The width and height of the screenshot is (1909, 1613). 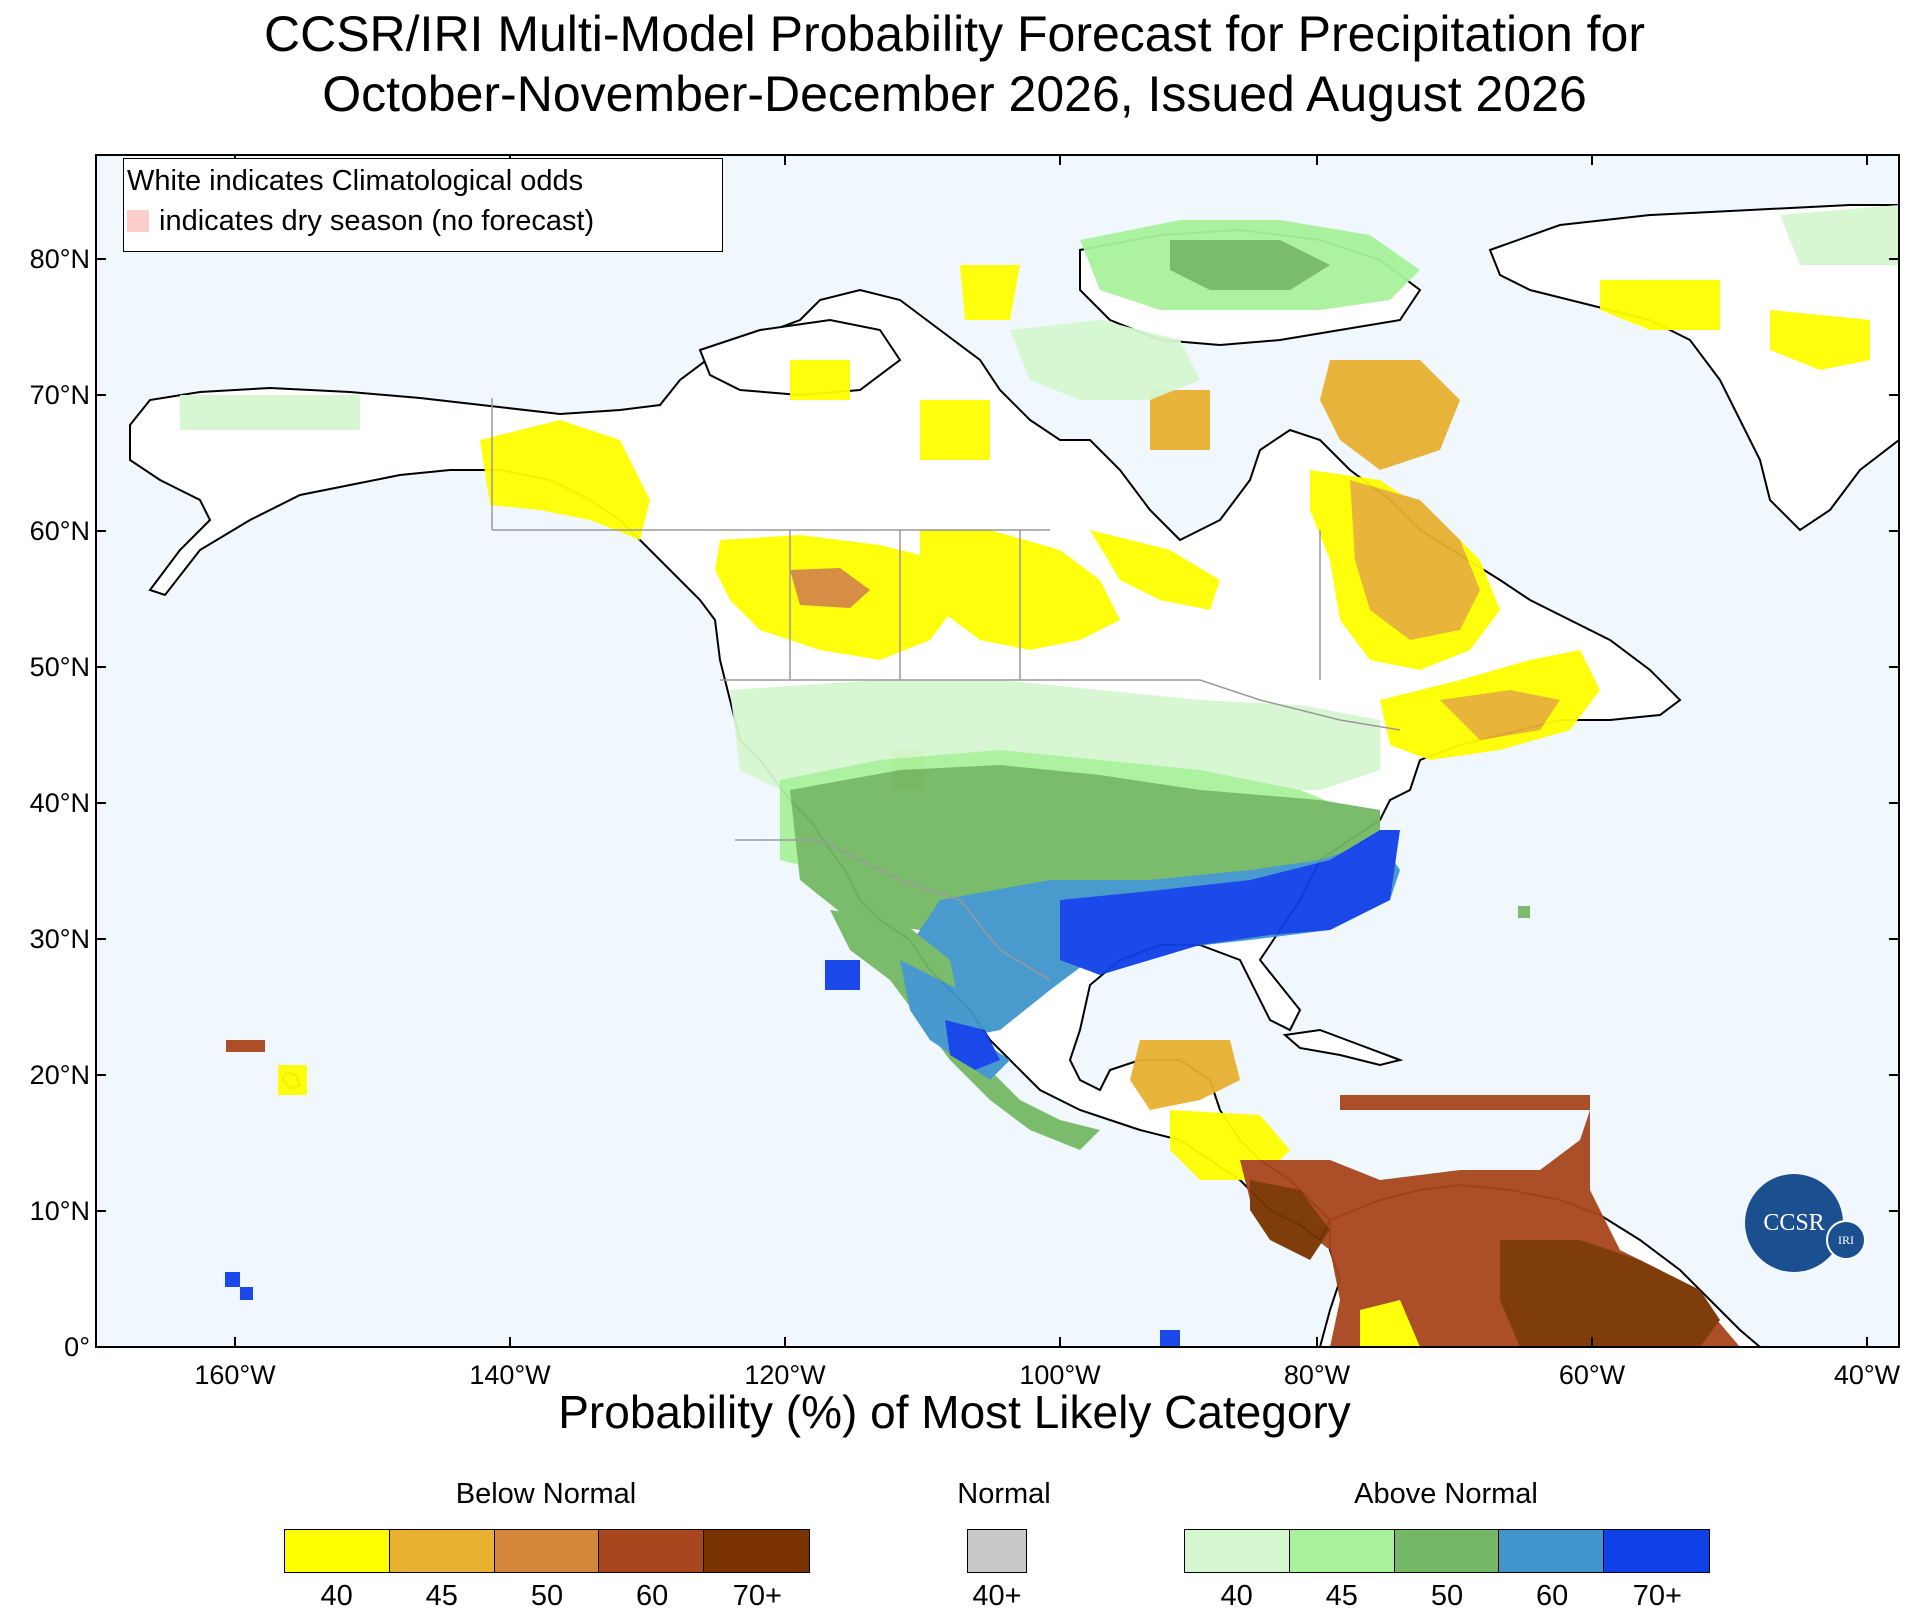 What do you see at coordinates (60, 531) in the screenshot?
I see `lat-label: 60°N` at bounding box center [60, 531].